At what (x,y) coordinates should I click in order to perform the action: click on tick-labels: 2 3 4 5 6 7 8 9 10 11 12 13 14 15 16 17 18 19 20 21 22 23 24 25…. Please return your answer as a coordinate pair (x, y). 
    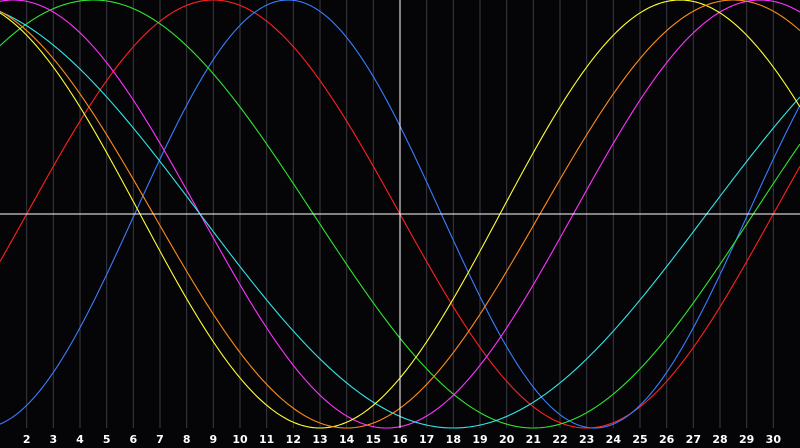
    Looking at the image, I should click on (402, 439).